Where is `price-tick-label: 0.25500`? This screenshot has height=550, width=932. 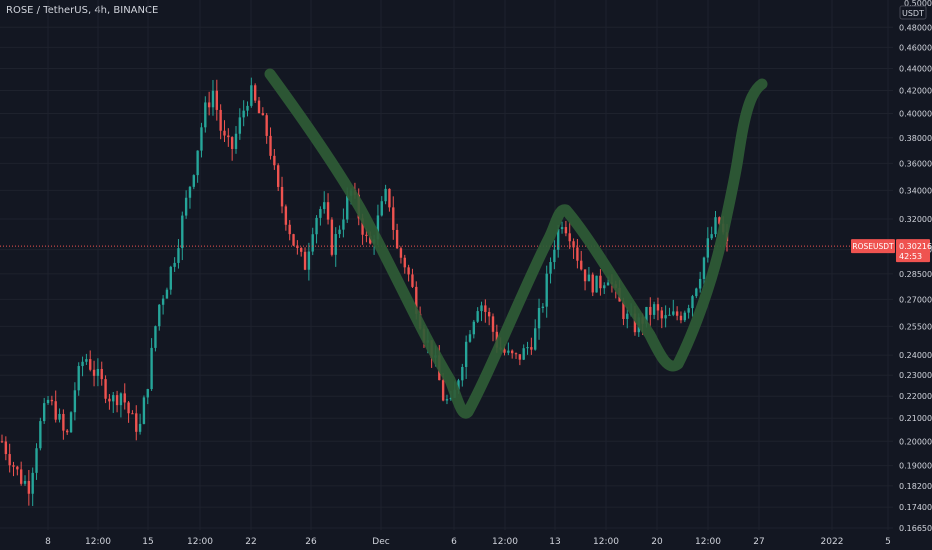
price-tick-label: 0.25500 is located at coordinates (915, 326).